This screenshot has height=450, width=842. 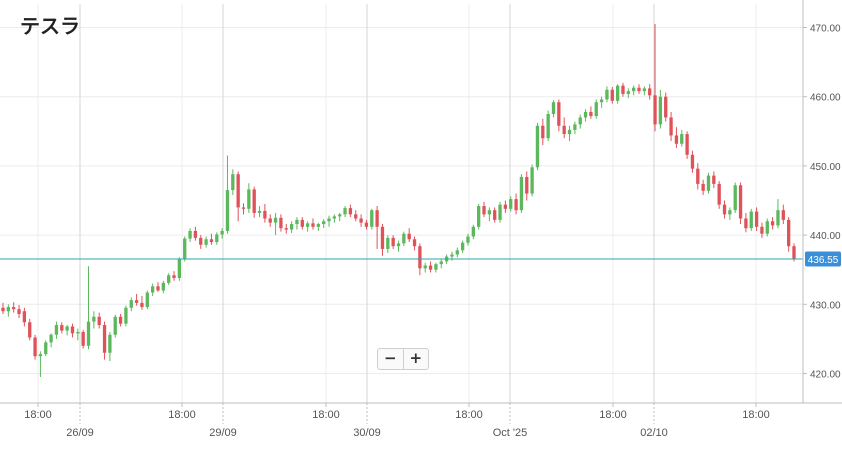 I want to click on zoom-in-button: +, so click(x=415, y=359).